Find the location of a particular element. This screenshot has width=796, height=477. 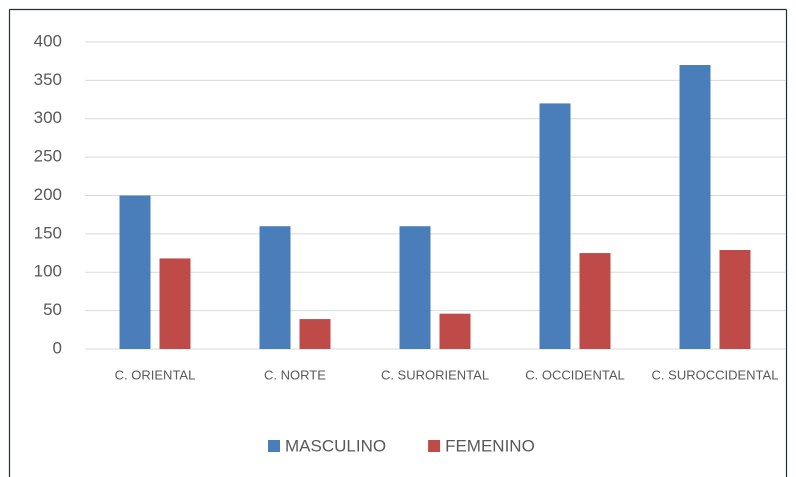

legend-label: FEMENINO is located at coordinates (490, 445).